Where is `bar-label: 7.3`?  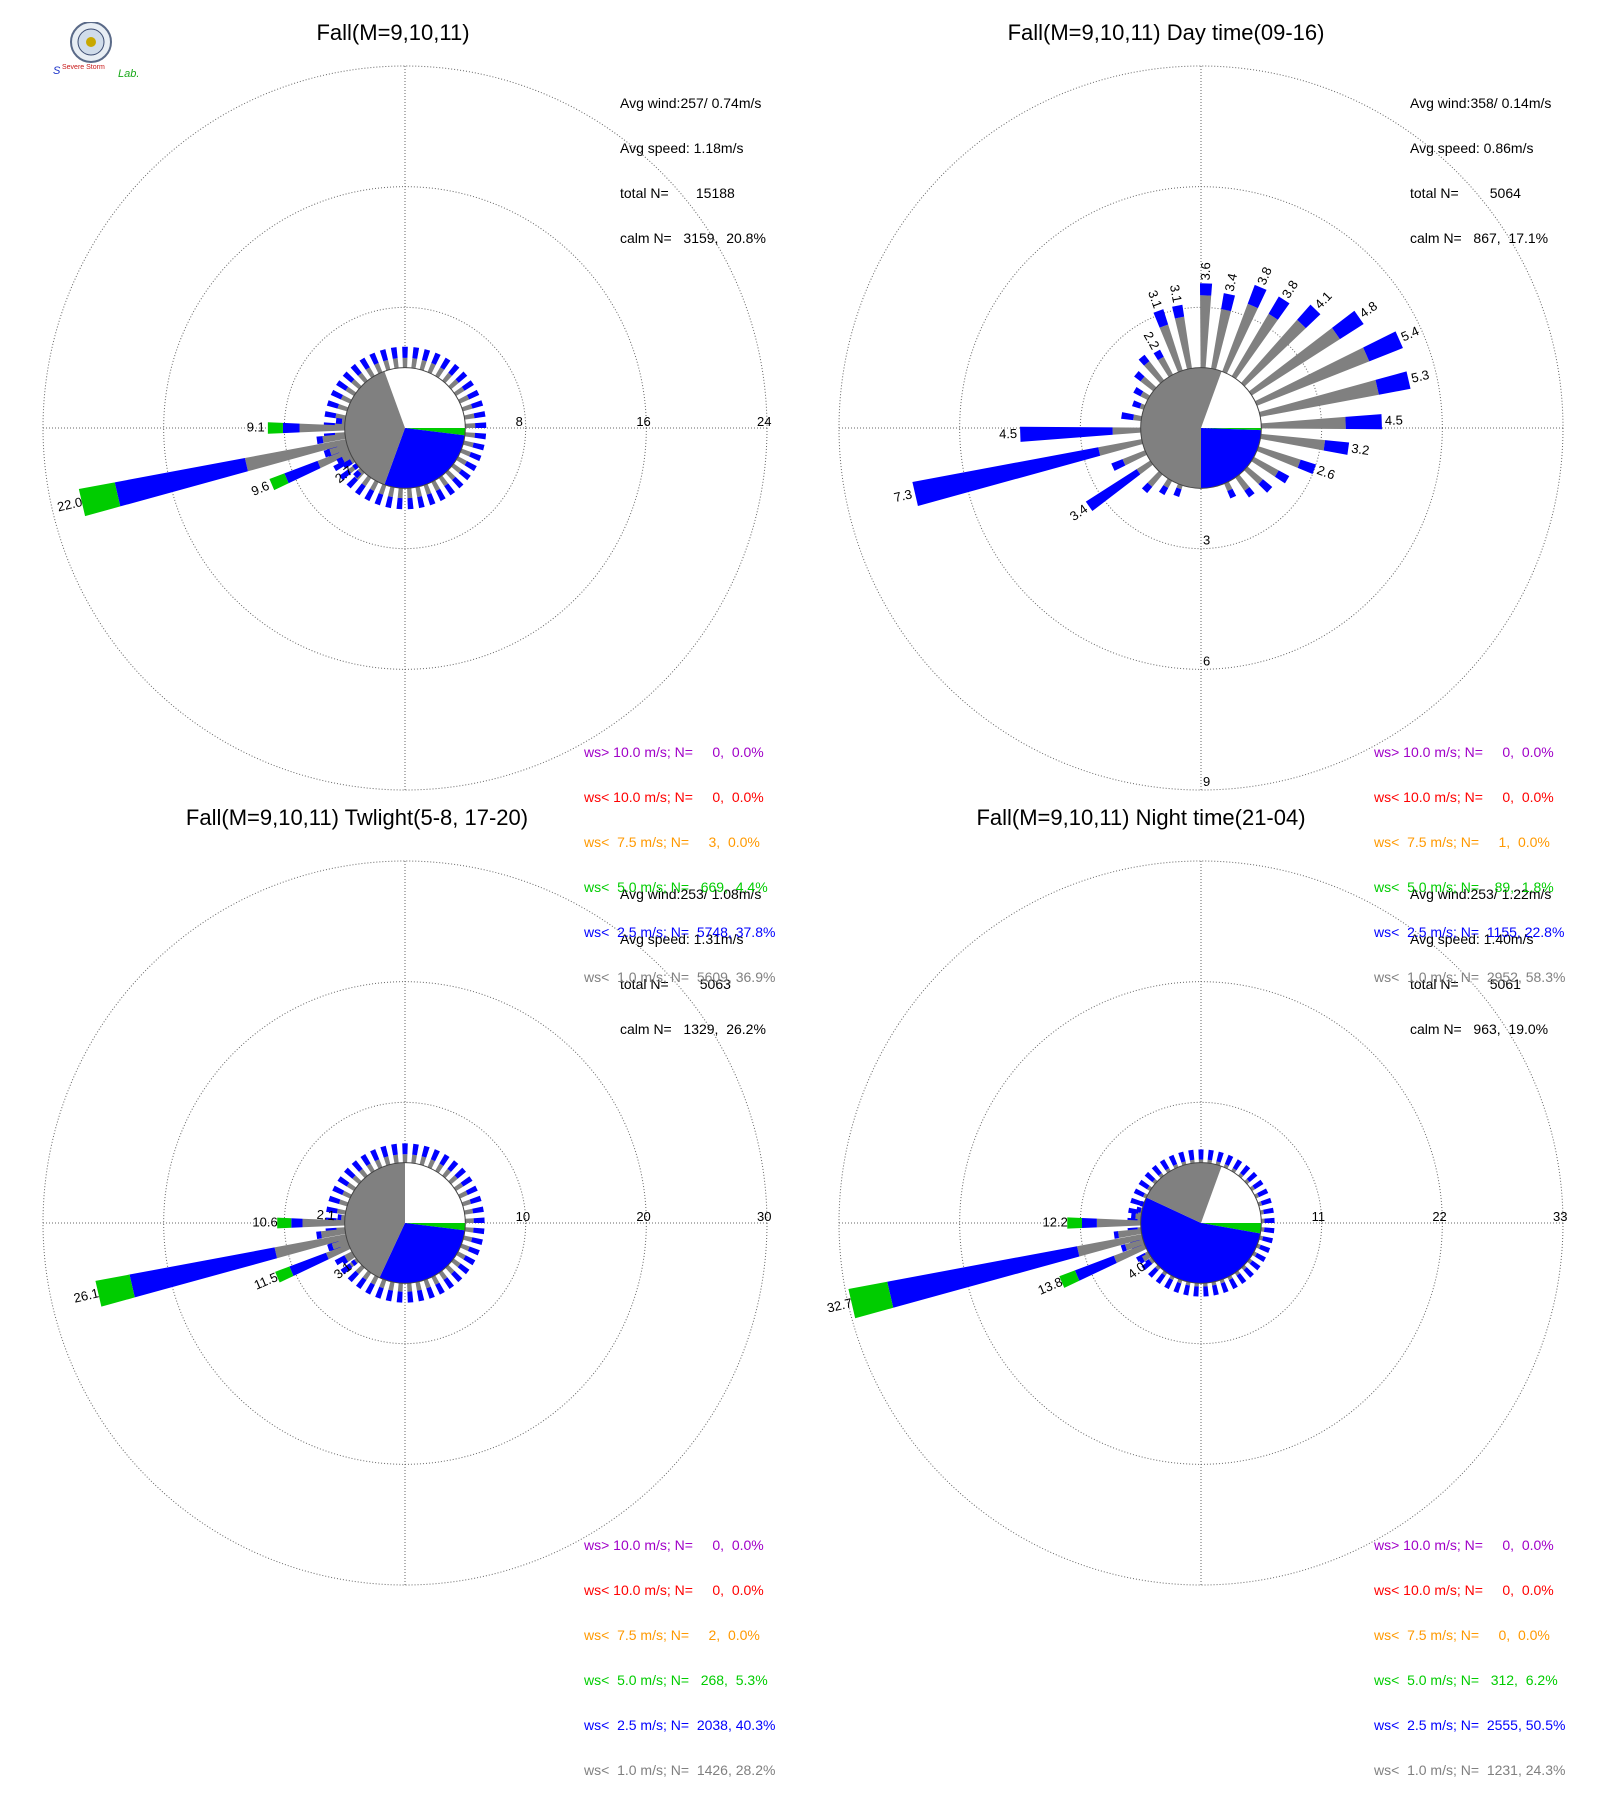 bar-label: 7.3 is located at coordinates (902, 495).